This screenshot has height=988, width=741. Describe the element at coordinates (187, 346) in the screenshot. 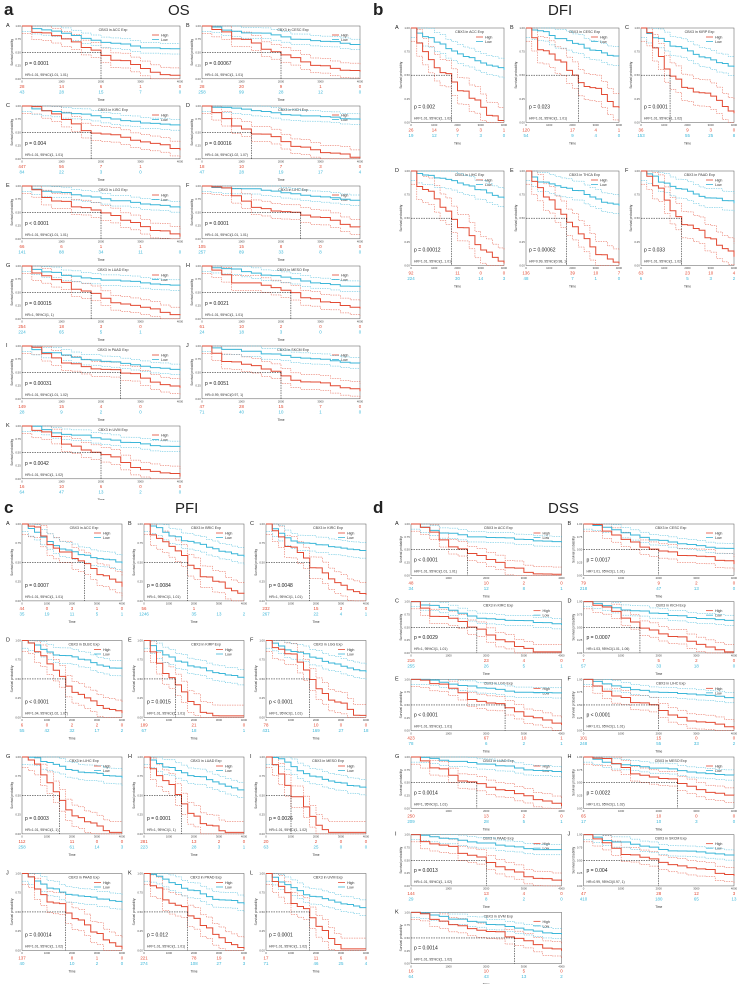

I see `plot-id-label: J` at that location.